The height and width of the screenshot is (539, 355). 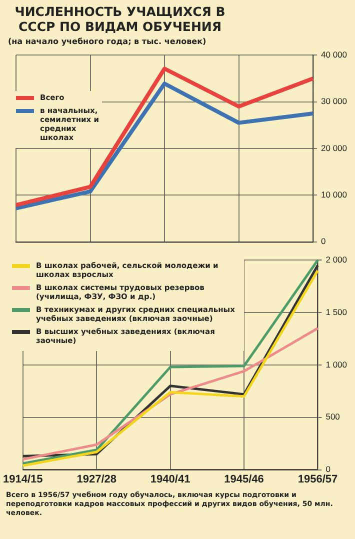 I want to click on y-tick-label: 20 000, so click(x=334, y=147).